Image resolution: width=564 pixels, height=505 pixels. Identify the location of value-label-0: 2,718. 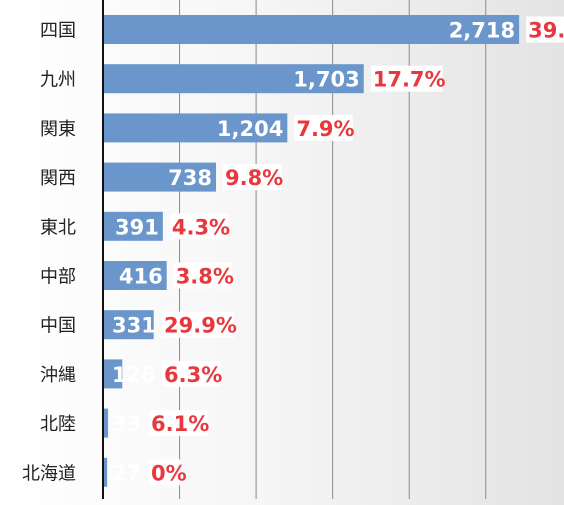
(482, 31).